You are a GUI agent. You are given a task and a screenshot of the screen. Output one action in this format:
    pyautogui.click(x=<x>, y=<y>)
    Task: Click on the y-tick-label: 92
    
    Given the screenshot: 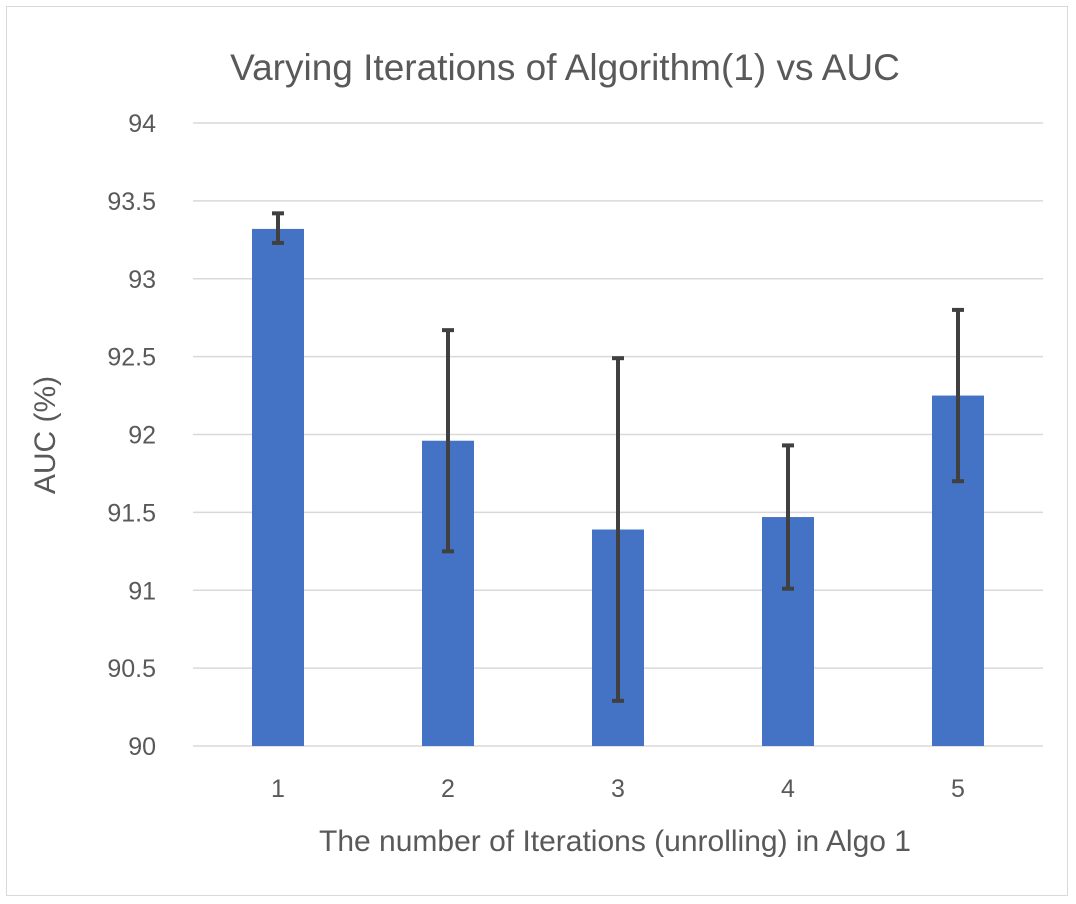 What is the action you would take?
    pyautogui.click(x=142, y=436)
    